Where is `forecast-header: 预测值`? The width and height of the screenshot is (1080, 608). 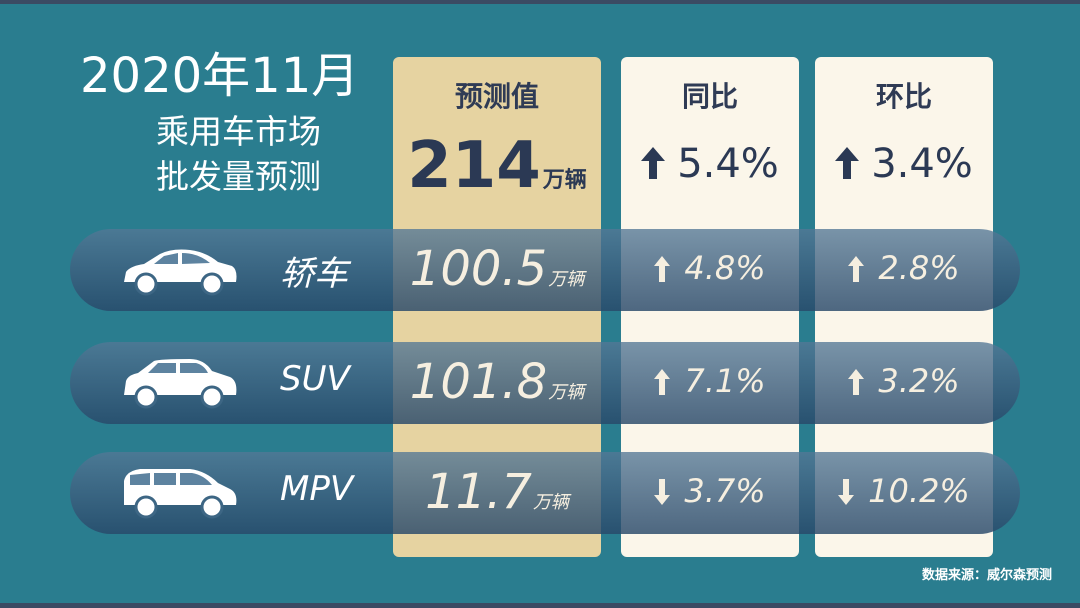
forecast-header: 预测值 is located at coordinates (496, 96).